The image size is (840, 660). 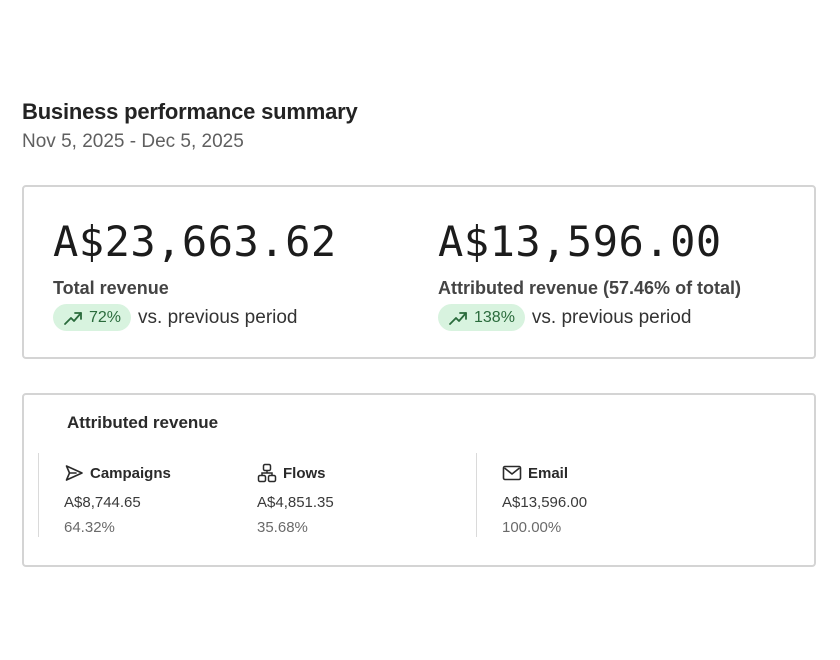 I want to click on total-revenue-label: Total revenue, so click(x=111, y=288).